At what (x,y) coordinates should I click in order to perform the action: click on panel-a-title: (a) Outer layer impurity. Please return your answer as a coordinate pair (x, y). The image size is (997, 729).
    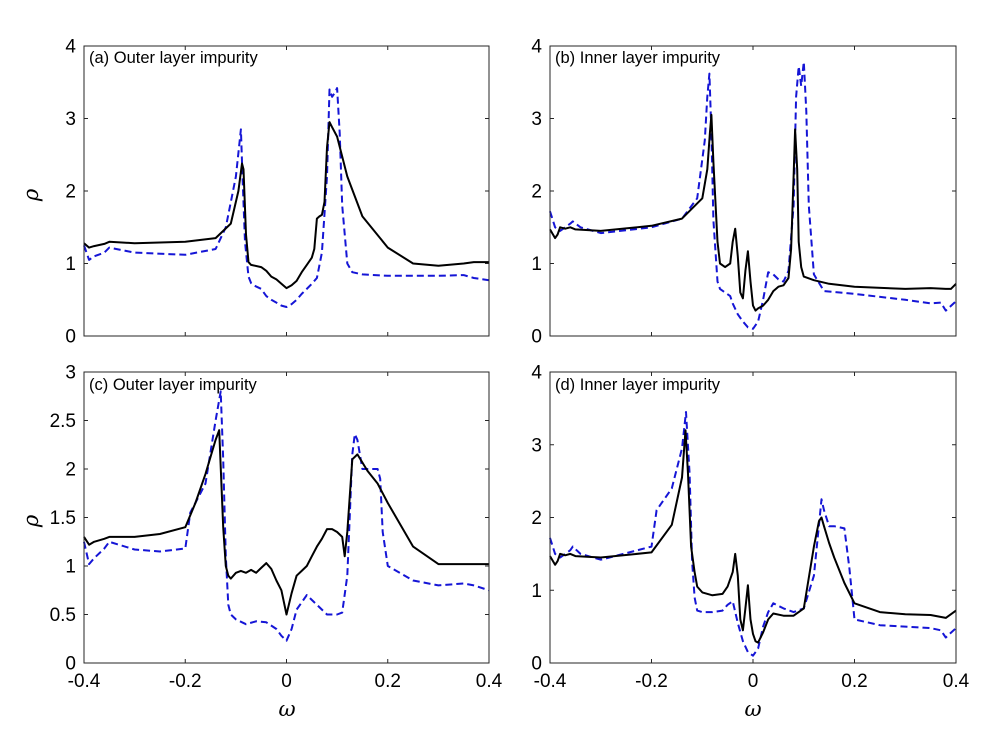
    Looking at the image, I should click on (173, 58).